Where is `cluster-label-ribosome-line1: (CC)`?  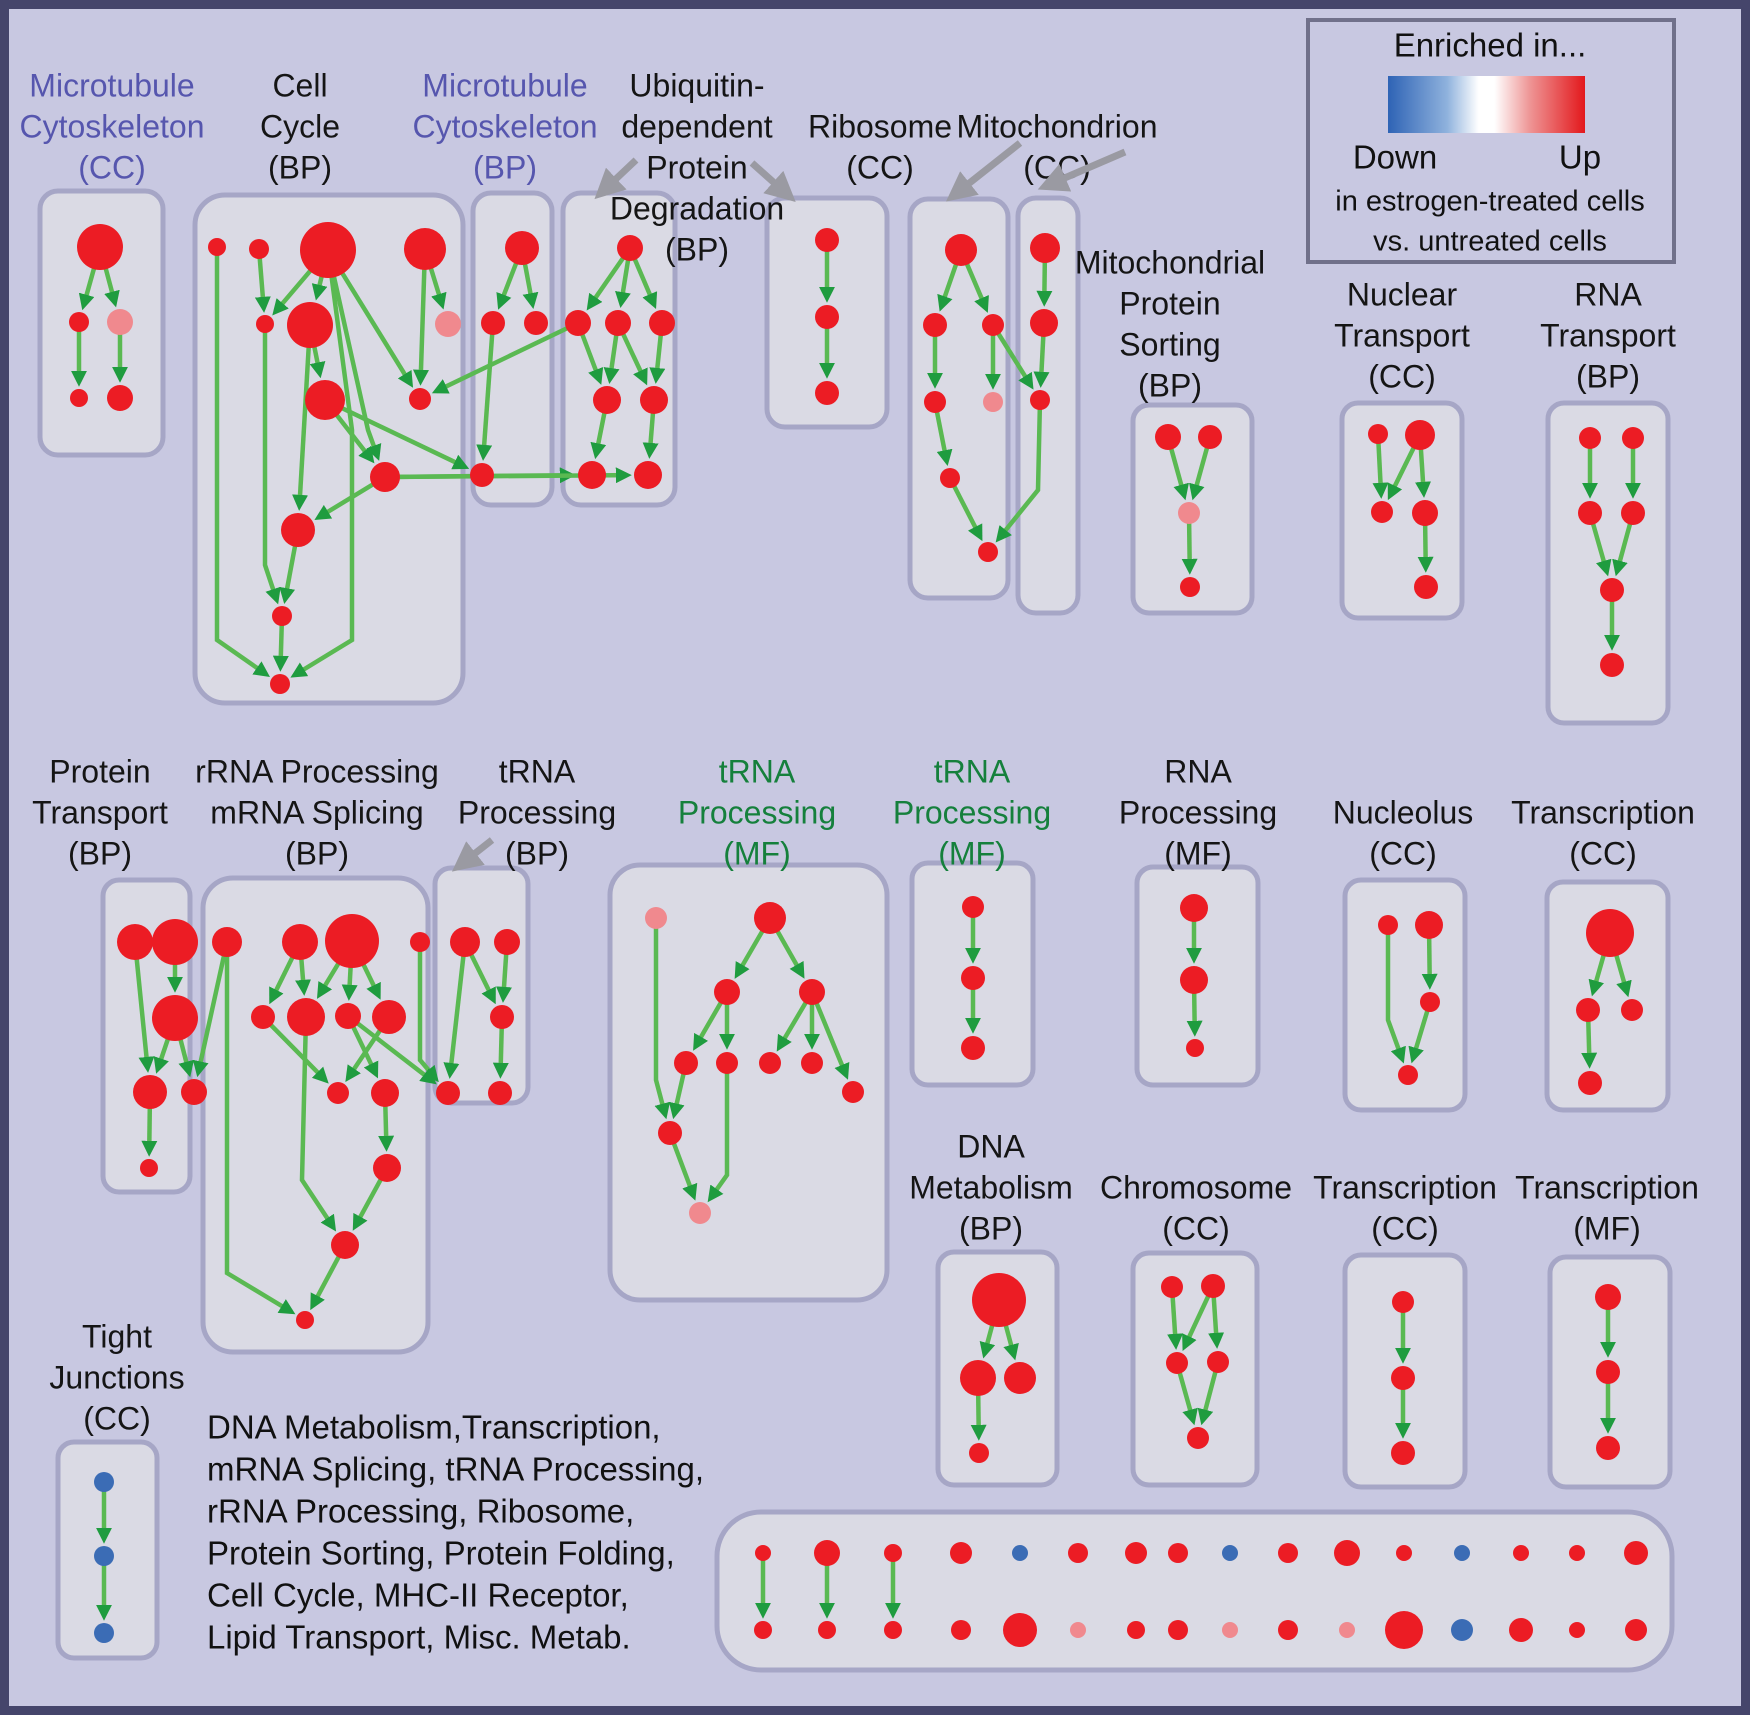
cluster-label-ribosome-line1: (CC) is located at coordinates (880, 167).